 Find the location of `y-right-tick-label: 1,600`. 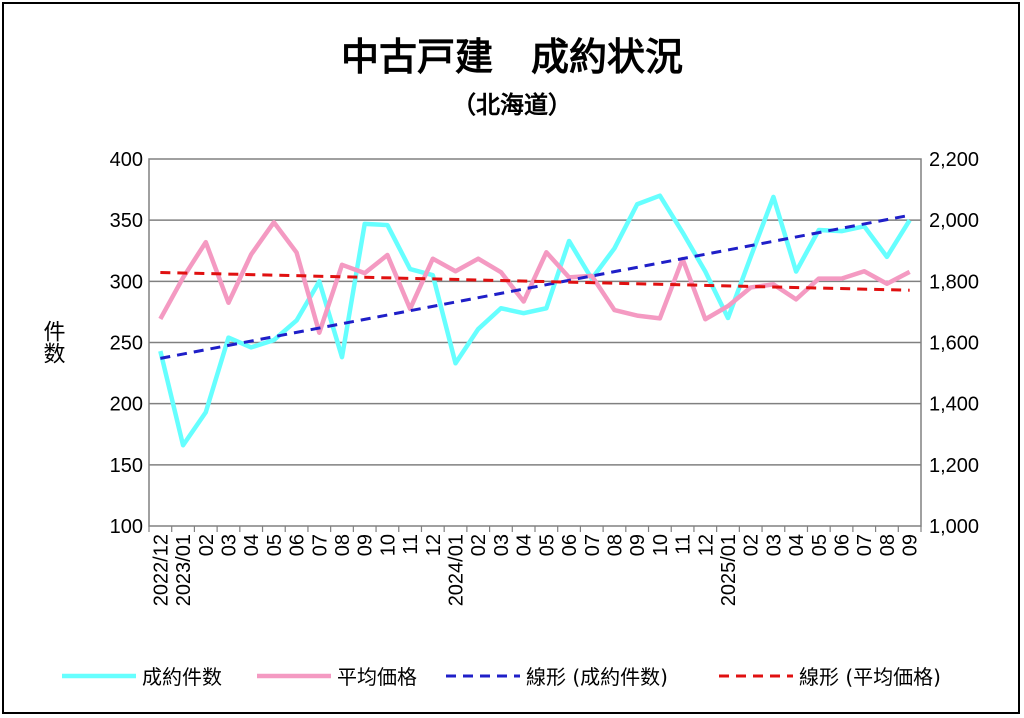

y-right-tick-label: 1,600 is located at coordinates (954, 344).